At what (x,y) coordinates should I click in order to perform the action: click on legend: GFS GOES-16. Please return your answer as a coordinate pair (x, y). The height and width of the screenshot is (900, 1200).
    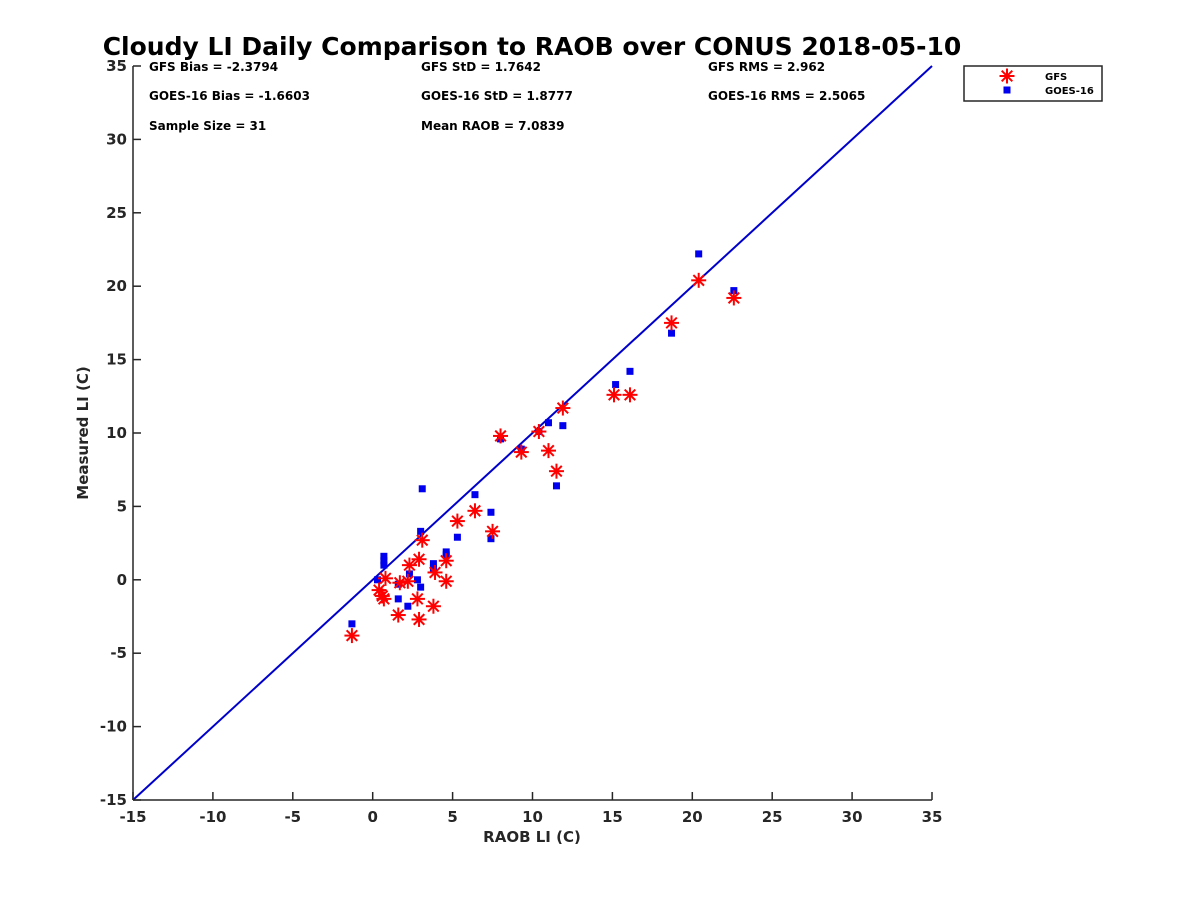
    Looking at the image, I should click on (1033, 83).